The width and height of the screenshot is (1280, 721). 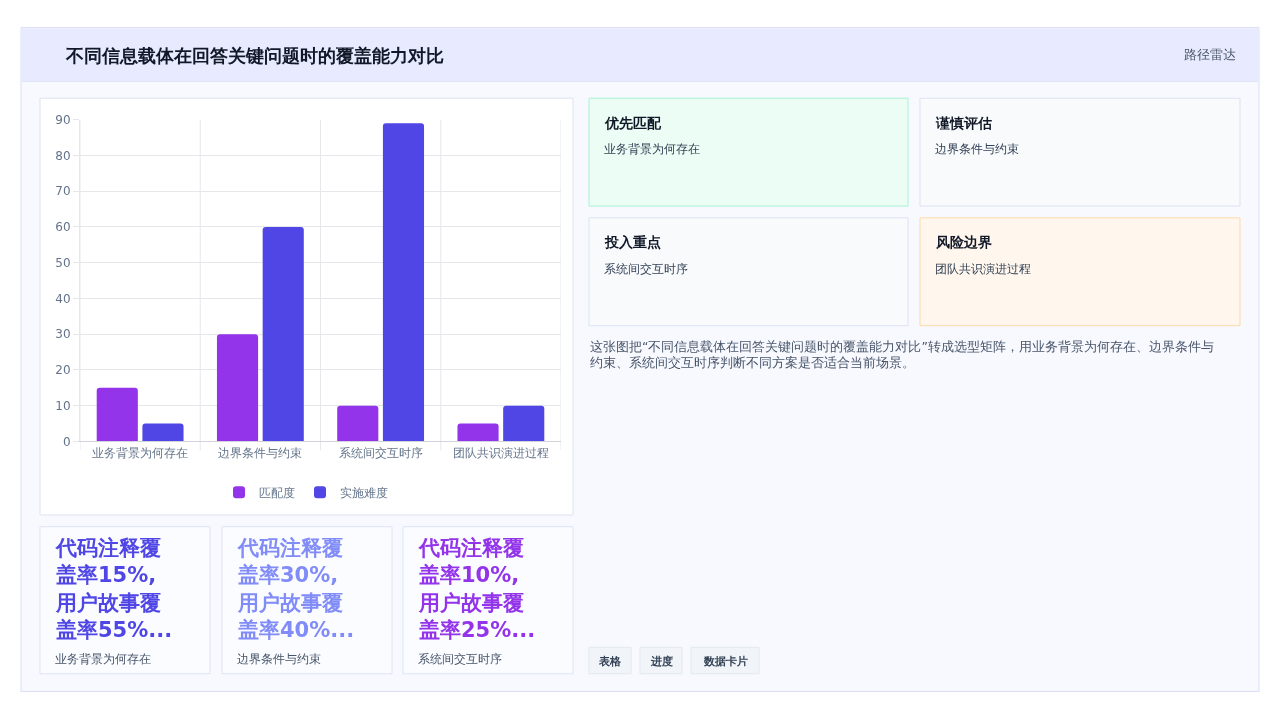 I want to click on y-tick-label: 0, so click(x=66, y=441).